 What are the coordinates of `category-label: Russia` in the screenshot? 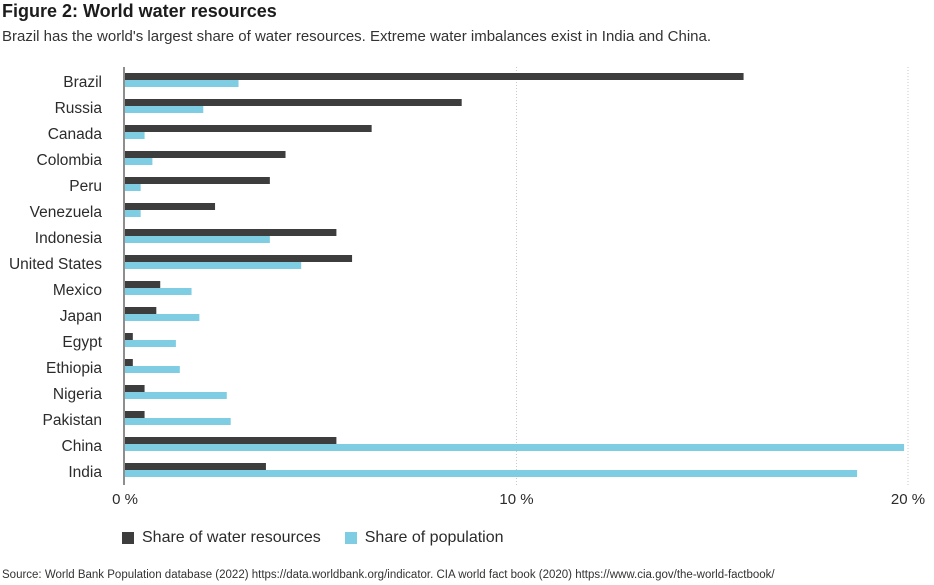 It's located at (79, 108).